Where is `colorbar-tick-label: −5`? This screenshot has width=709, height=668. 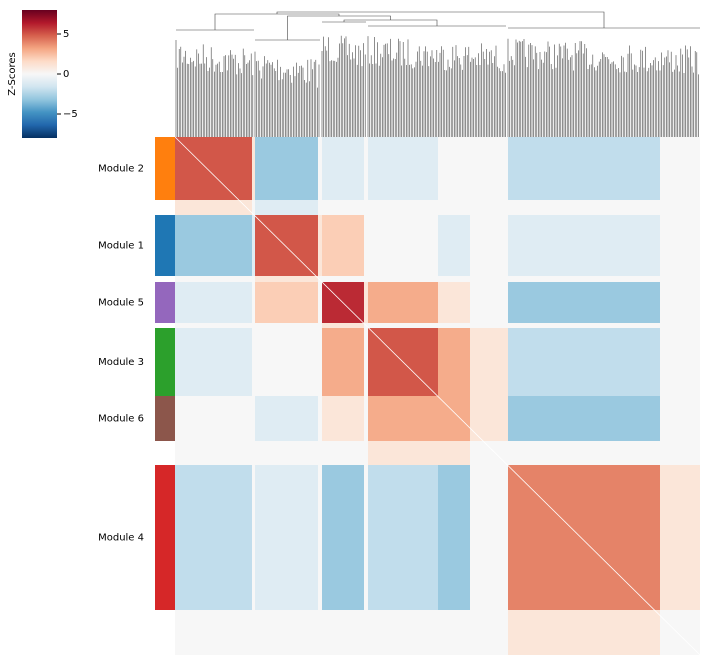 colorbar-tick-label: −5 is located at coordinates (70, 114).